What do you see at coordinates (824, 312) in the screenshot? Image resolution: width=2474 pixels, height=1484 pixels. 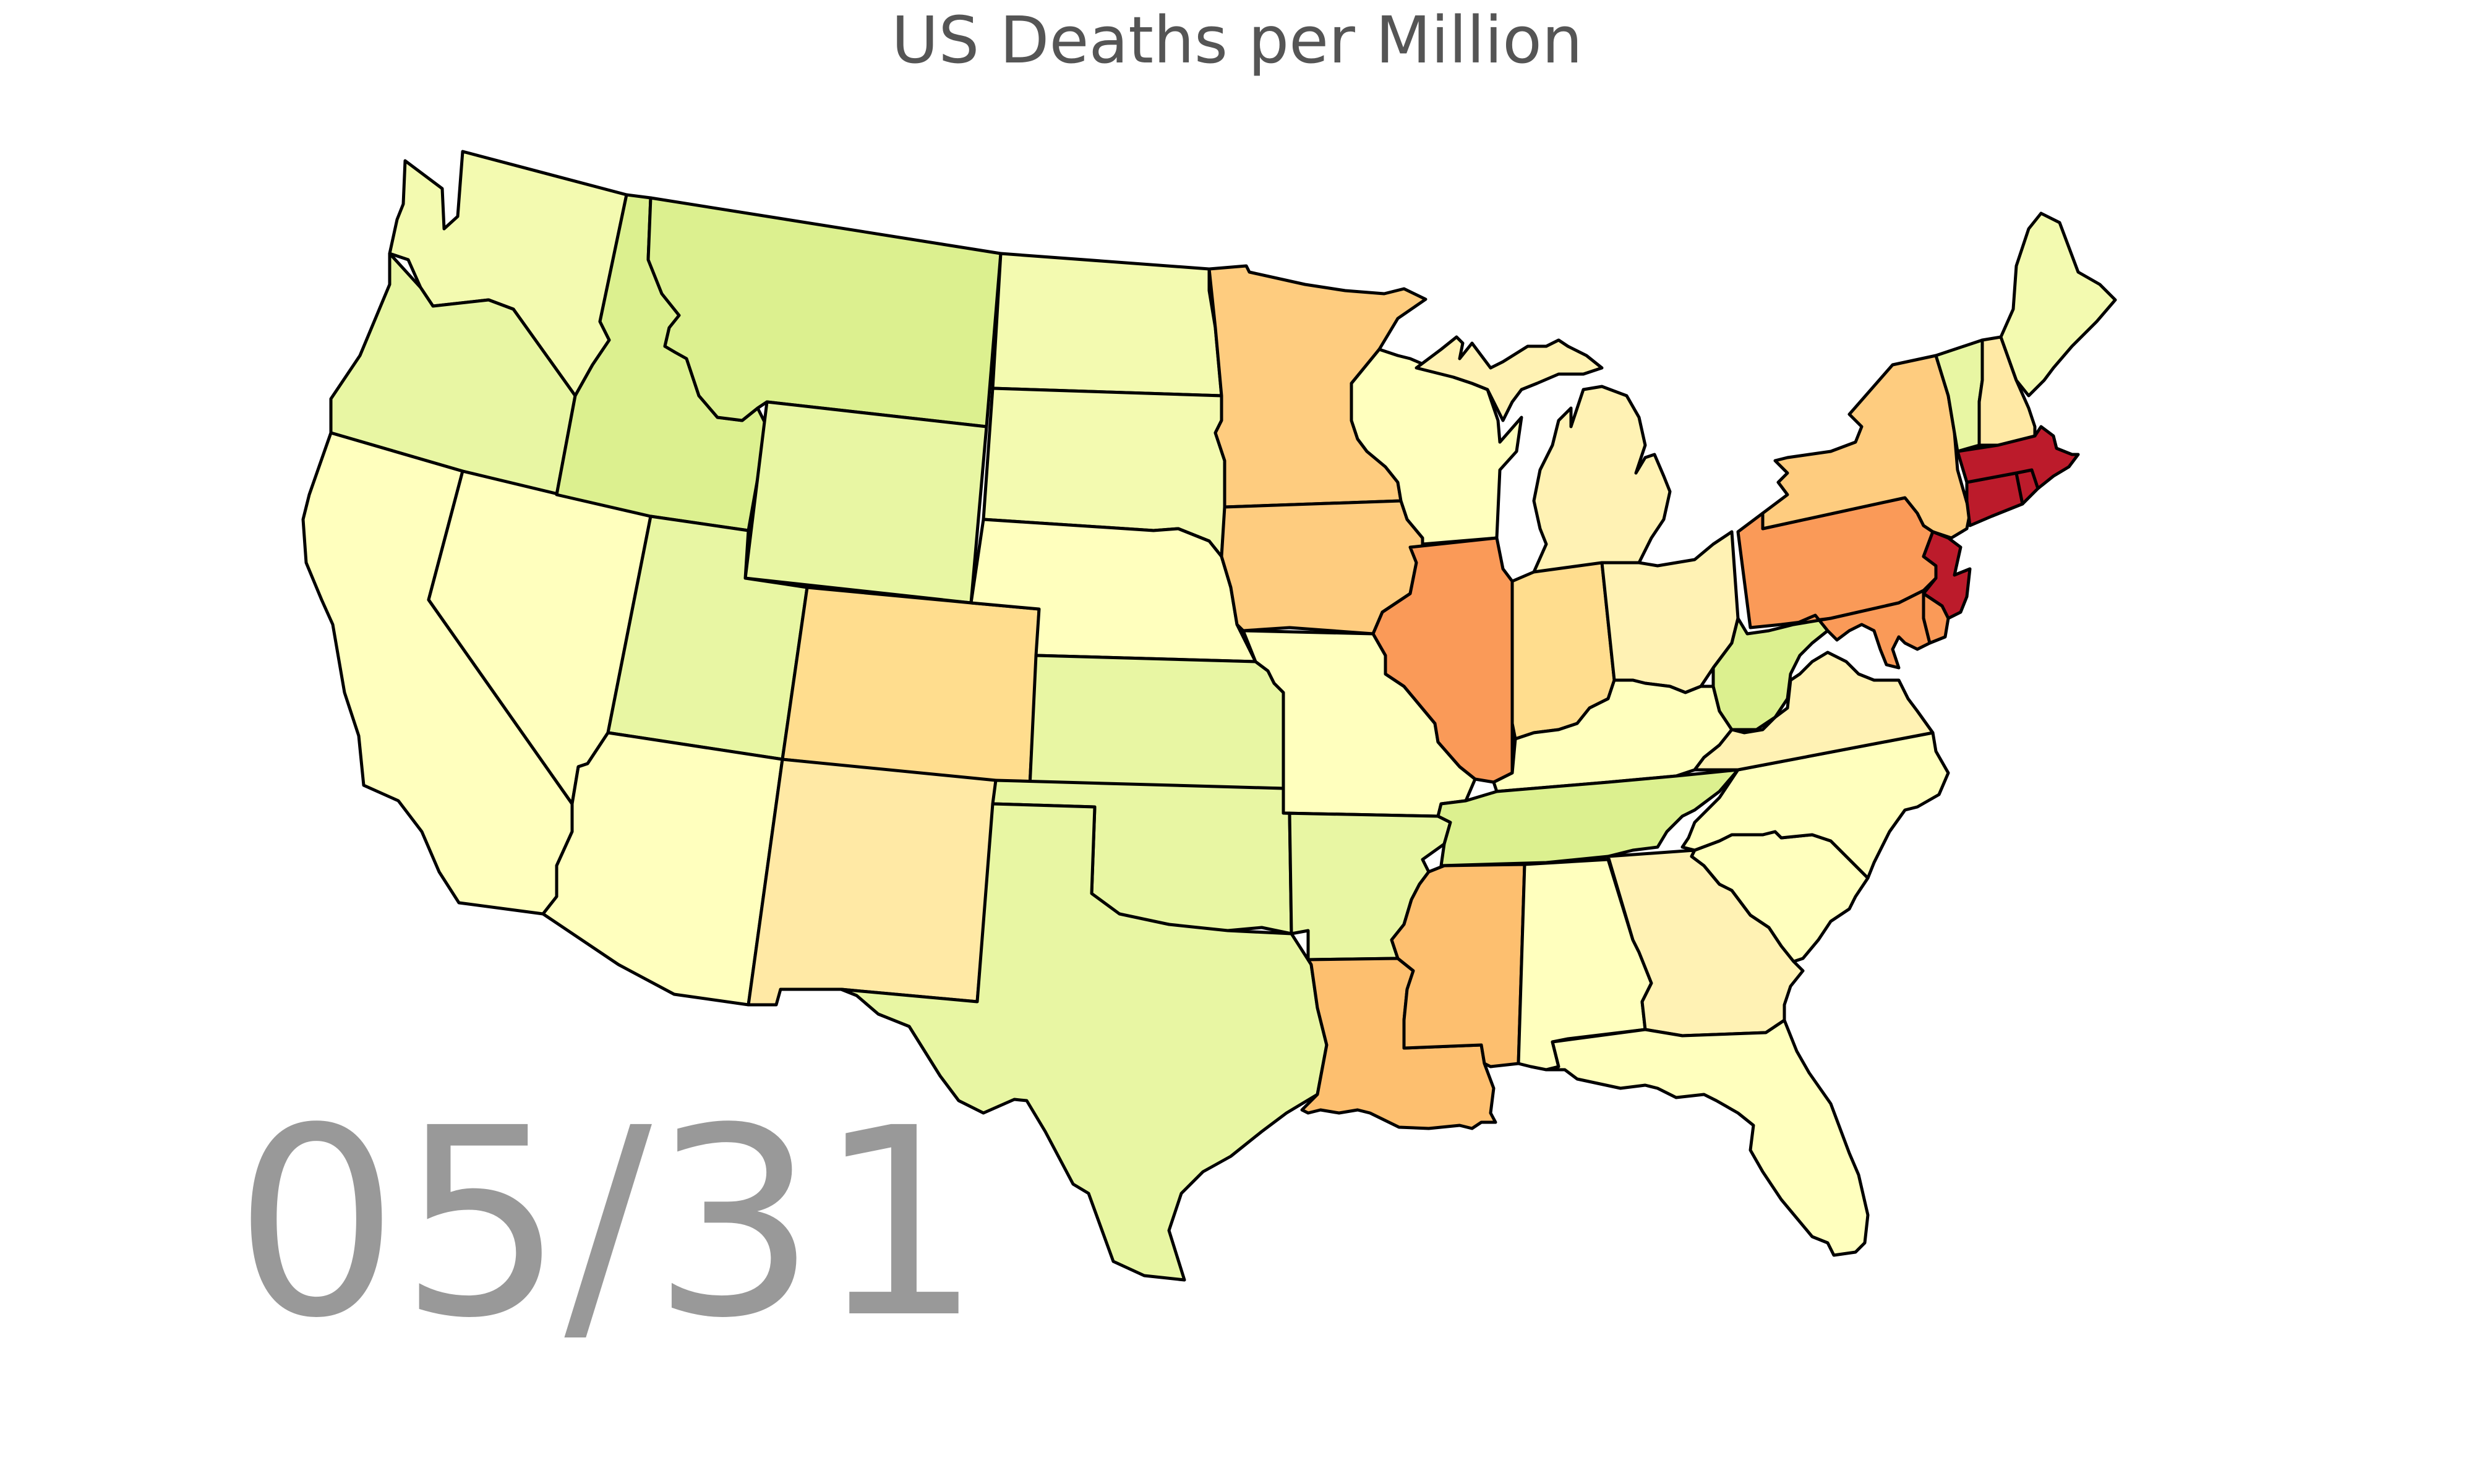 I see `state-montana` at bounding box center [824, 312].